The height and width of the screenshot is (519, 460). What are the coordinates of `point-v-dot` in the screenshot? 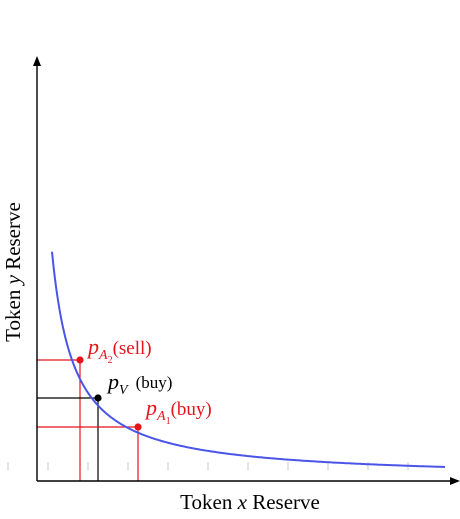 It's located at (98, 398).